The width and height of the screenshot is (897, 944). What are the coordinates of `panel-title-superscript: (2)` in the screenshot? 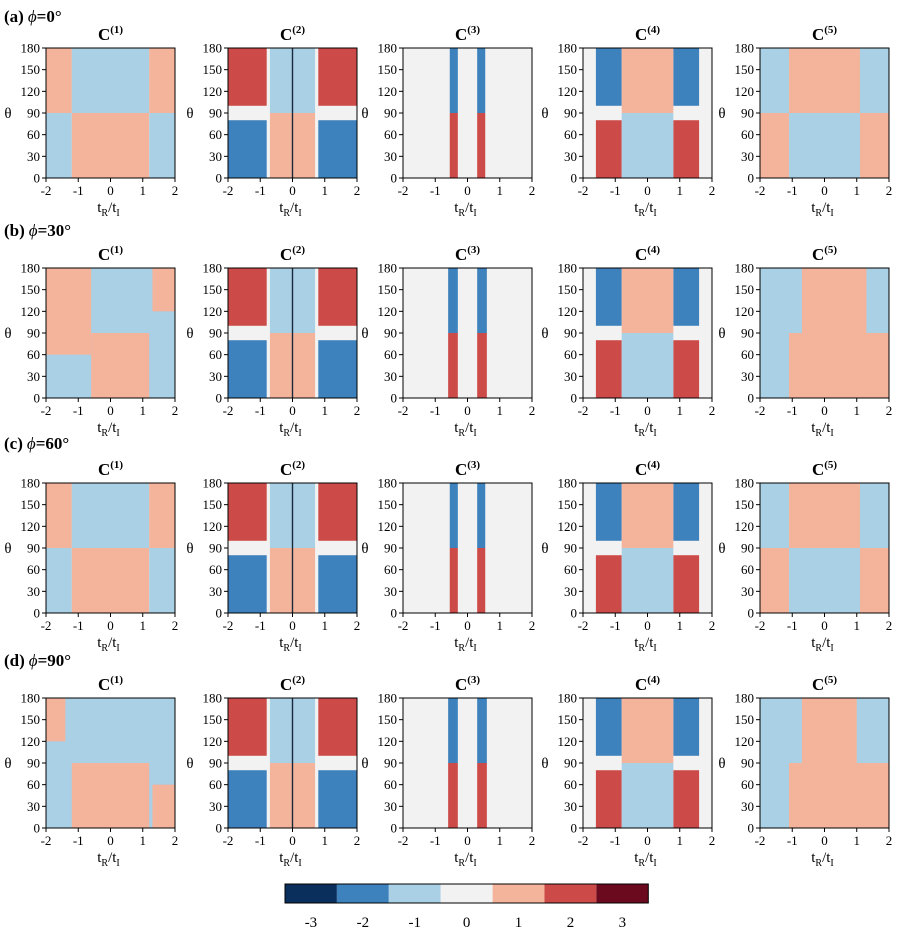 It's located at (298, 680).